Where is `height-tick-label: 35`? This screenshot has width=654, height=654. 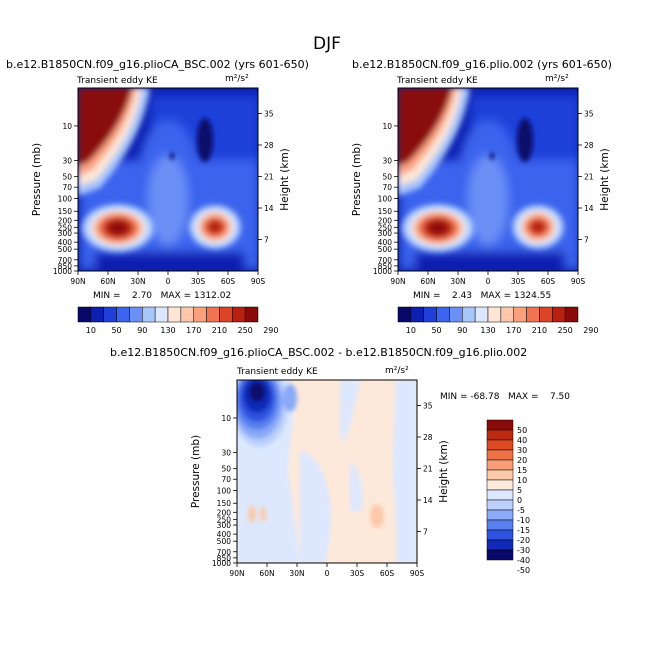 height-tick-label: 35 is located at coordinates (428, 405).